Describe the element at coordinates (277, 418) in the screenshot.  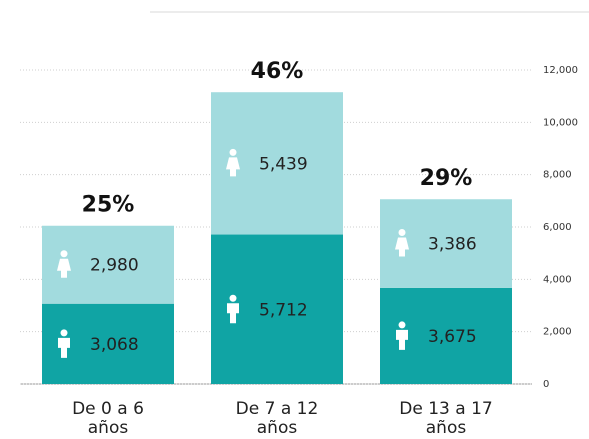
I see `x-tick-label: De 7 a 12 años` at that location.